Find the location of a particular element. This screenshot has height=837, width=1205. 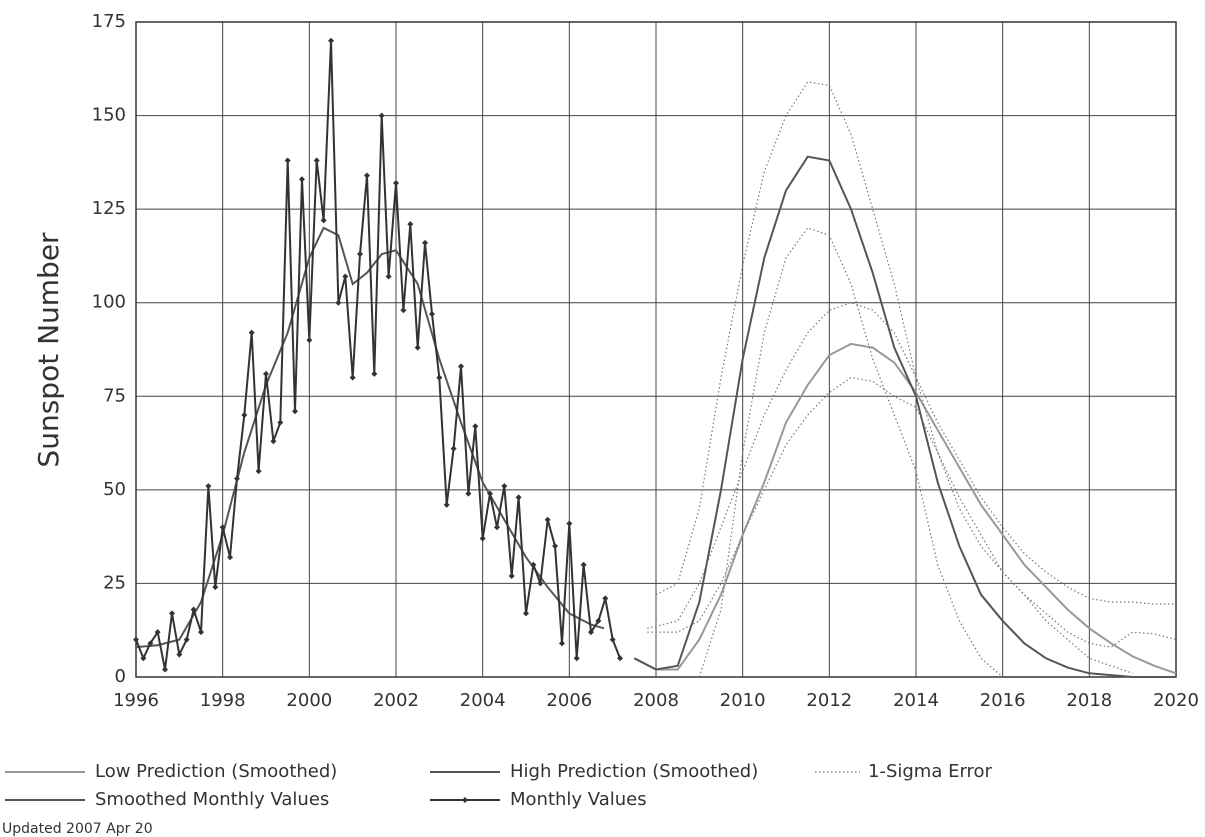

y-tick-label: 100 is located at coordinates (109, 302).